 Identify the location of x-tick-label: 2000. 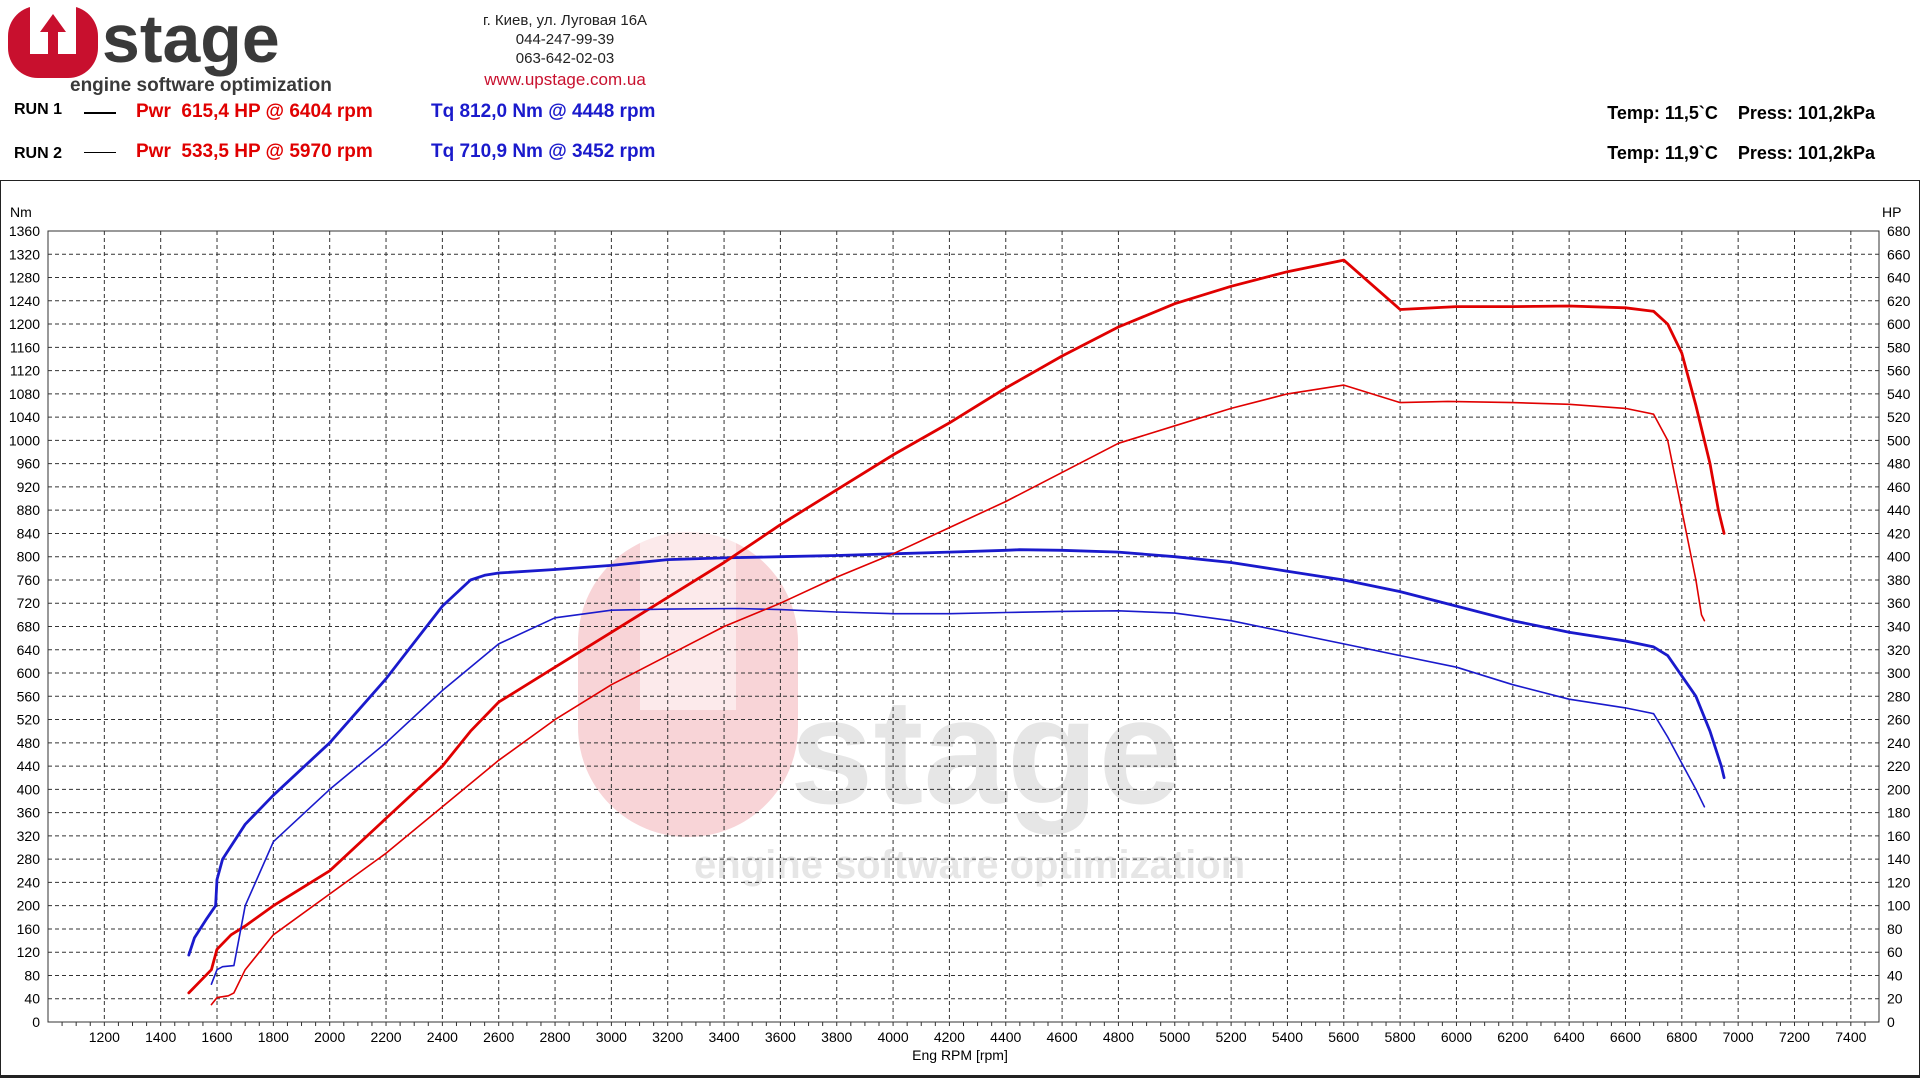
(329, 1037).